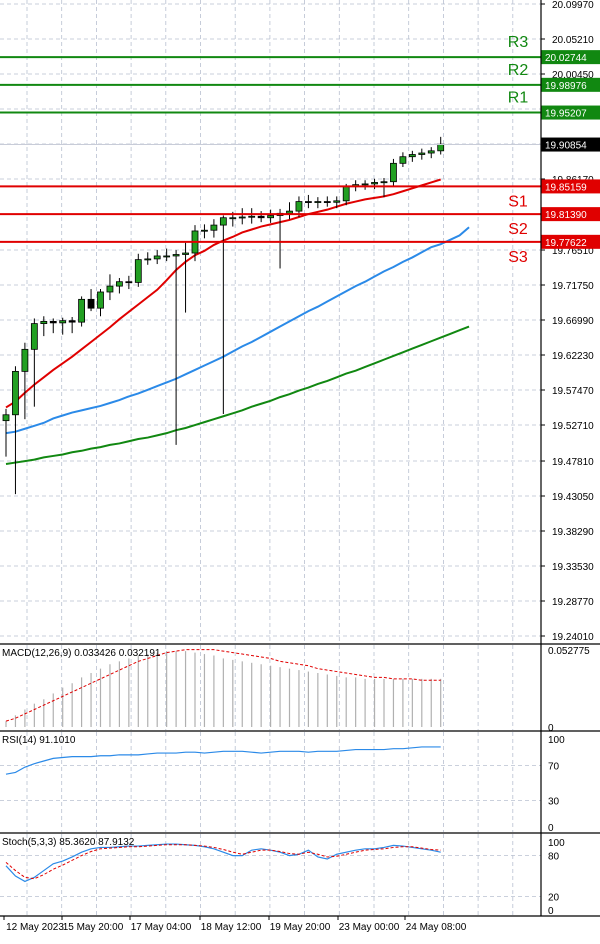 This screenshot has width=600, height=944. What do you see at coordinates (569, 651) in the screenshot?
I see `macd-tick-label: 0.052775` at bounding box center [569, 651].